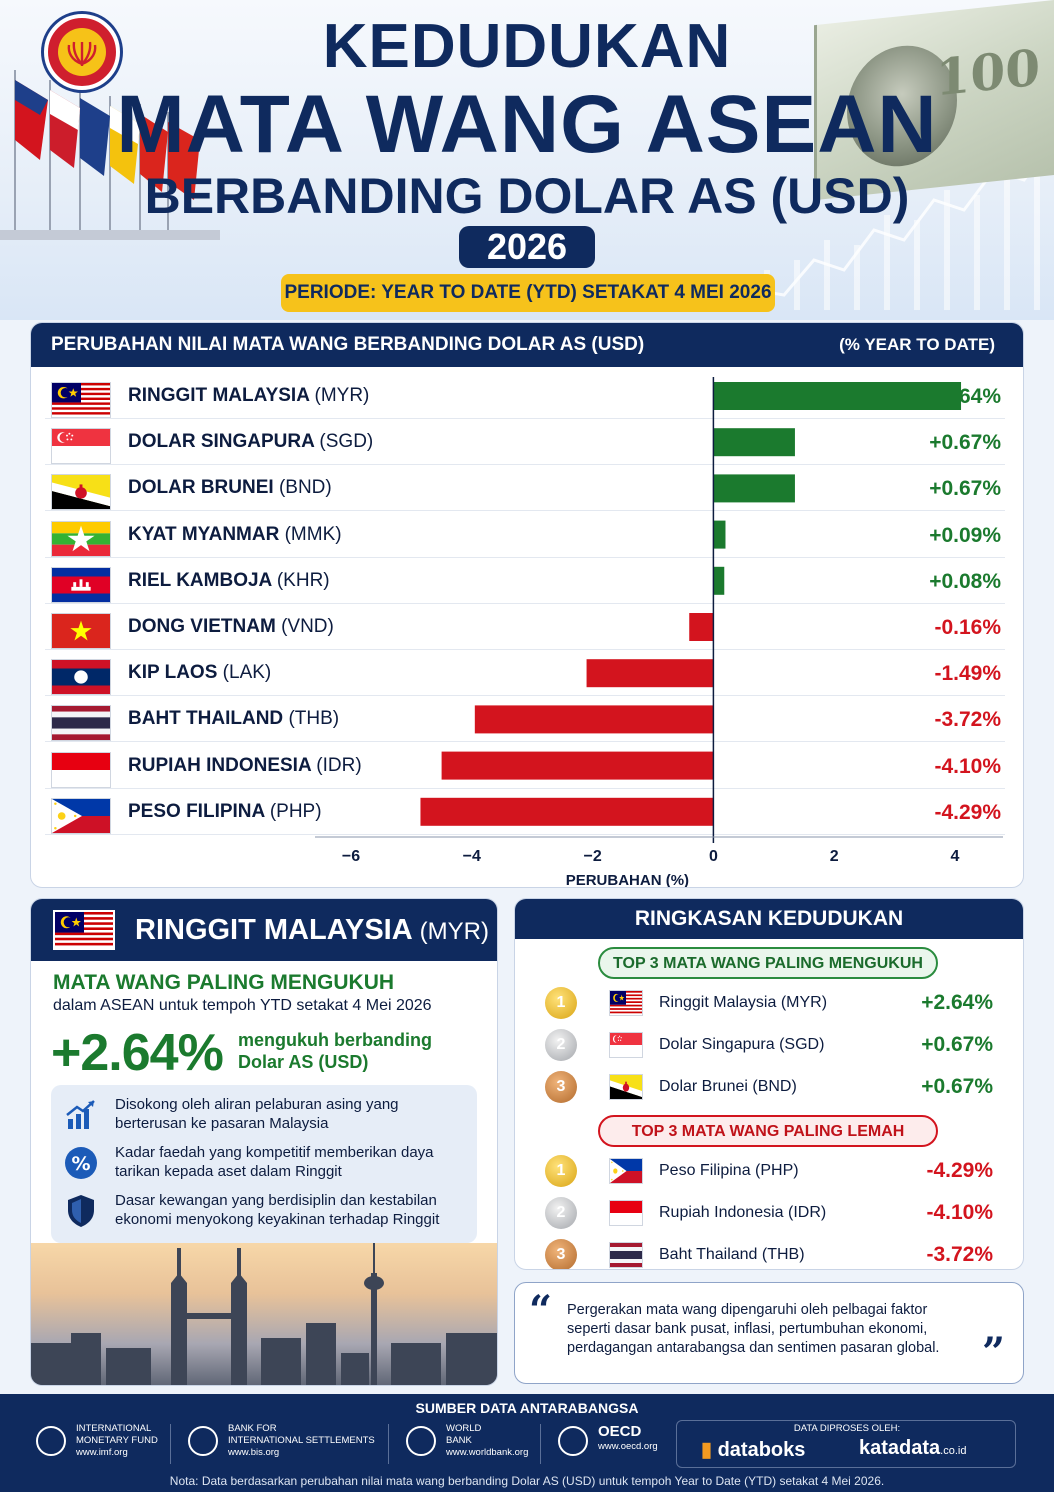 Image resolution: width=1054 pixels, height=1492 pixels. I want to click on currency-label: KYAT MYANMAR (MMK), so click(235, 535).